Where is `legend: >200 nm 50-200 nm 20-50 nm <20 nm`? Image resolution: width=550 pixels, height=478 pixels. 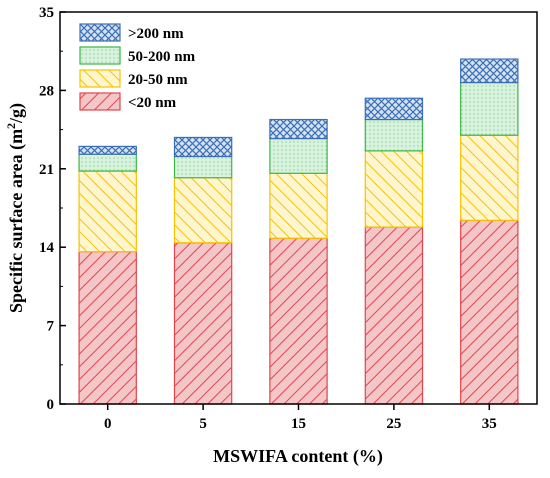 legend: >200 nm 50-200 nm 20-50 nm <20 nm is located at coordinates (137, 67).